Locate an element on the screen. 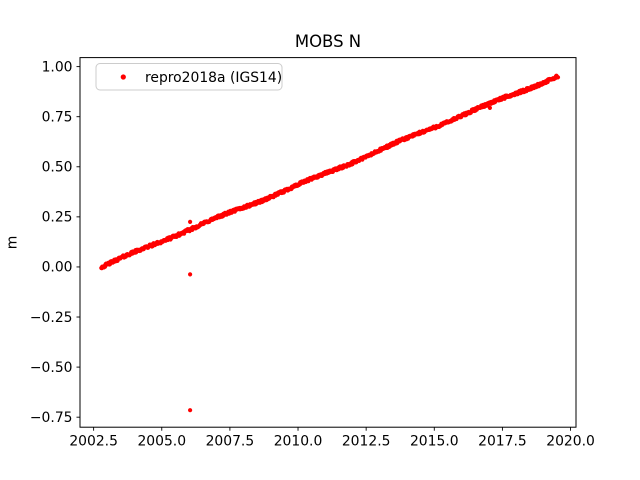 Image resolution: width=640 pixels, height=480 pixels. y-tick-label: 1.00 is located at coordinates (57, 67).